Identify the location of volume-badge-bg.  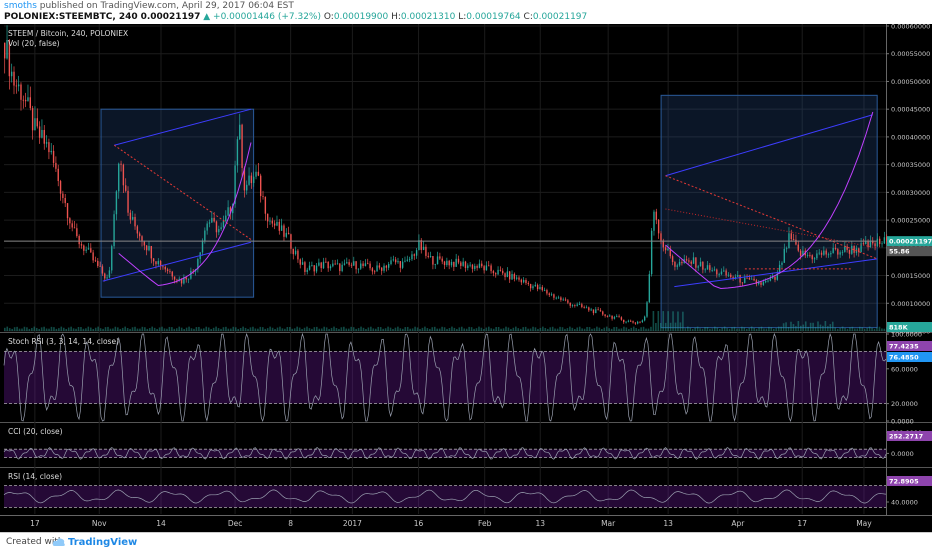
(909, 327).